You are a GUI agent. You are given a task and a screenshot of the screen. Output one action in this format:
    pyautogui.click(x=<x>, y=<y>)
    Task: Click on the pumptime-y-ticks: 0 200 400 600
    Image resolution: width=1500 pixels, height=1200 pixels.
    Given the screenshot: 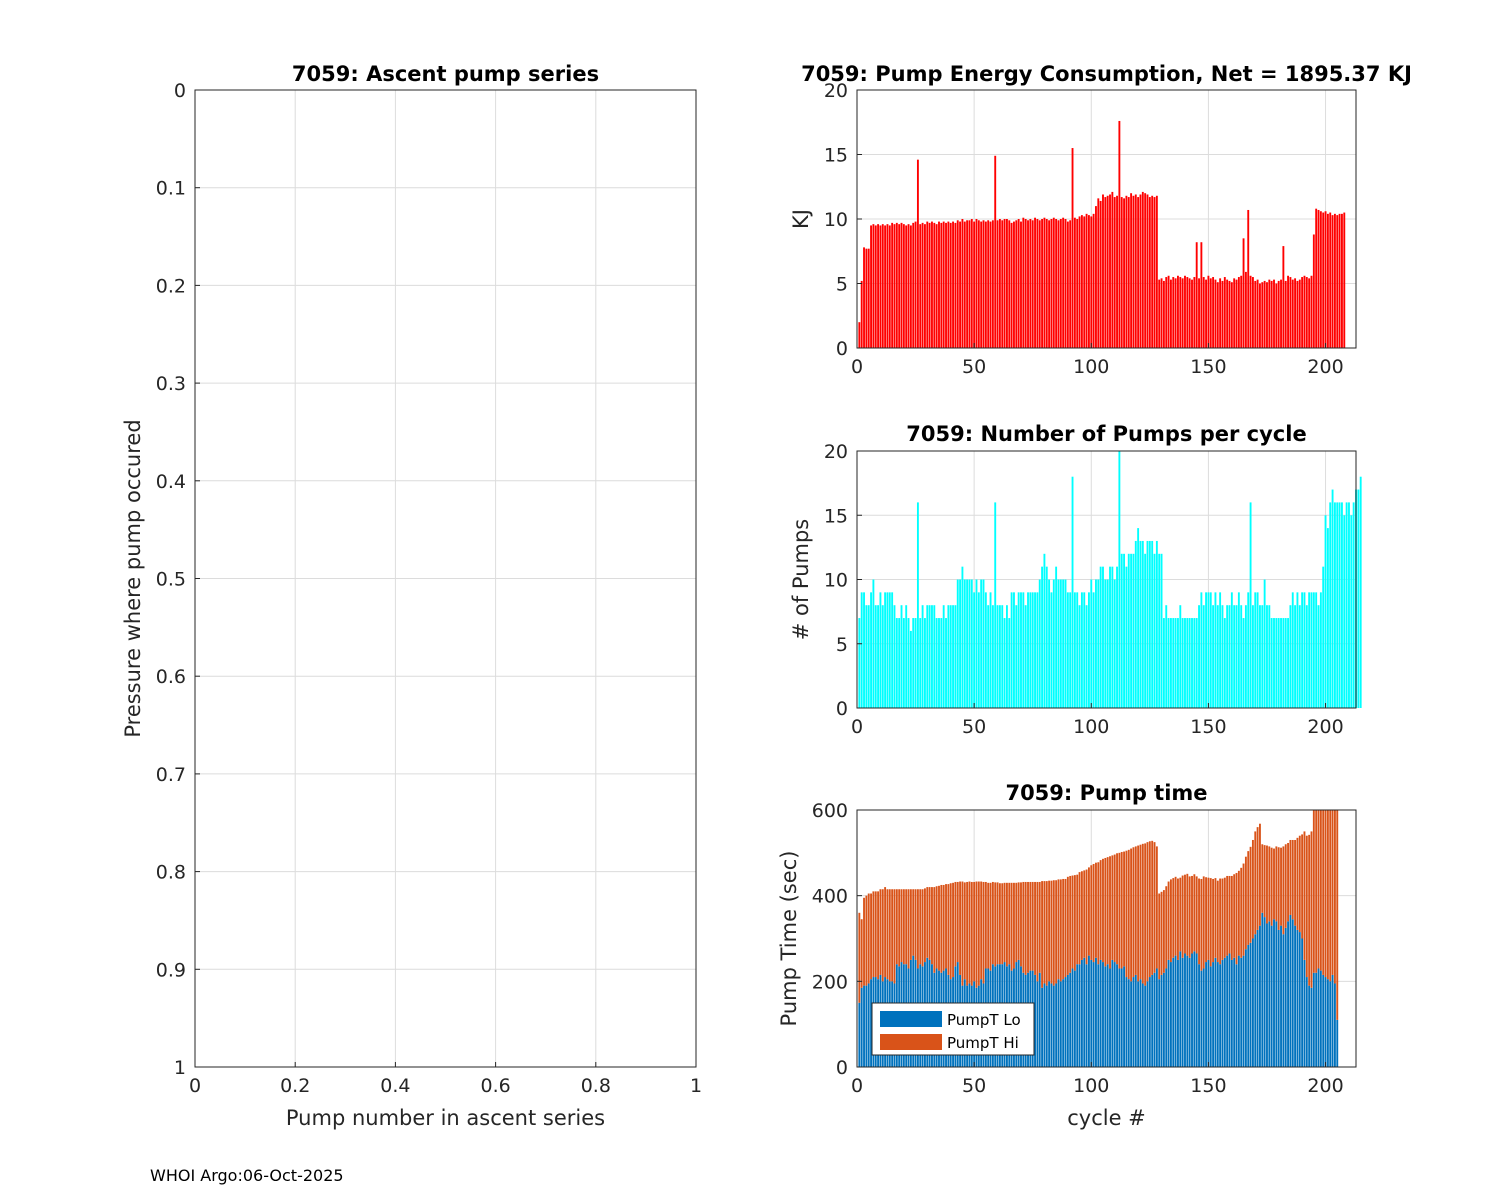 What is the action you would take?
    pyautogui.click(x=837, y=939)
    